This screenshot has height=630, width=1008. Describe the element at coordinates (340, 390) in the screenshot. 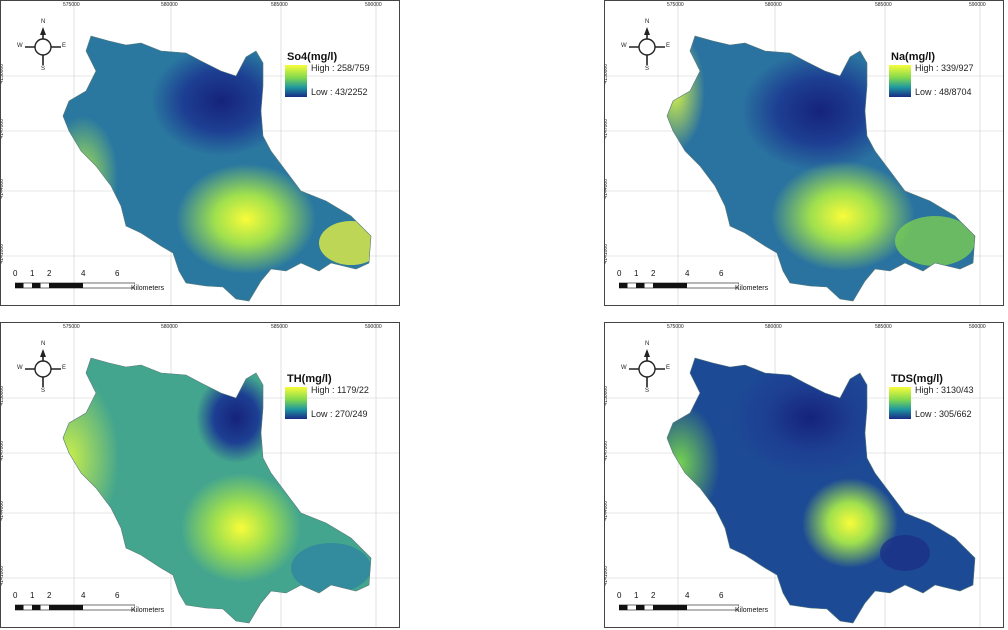

I see `legend-high-label: High : 1179/22` at that location.